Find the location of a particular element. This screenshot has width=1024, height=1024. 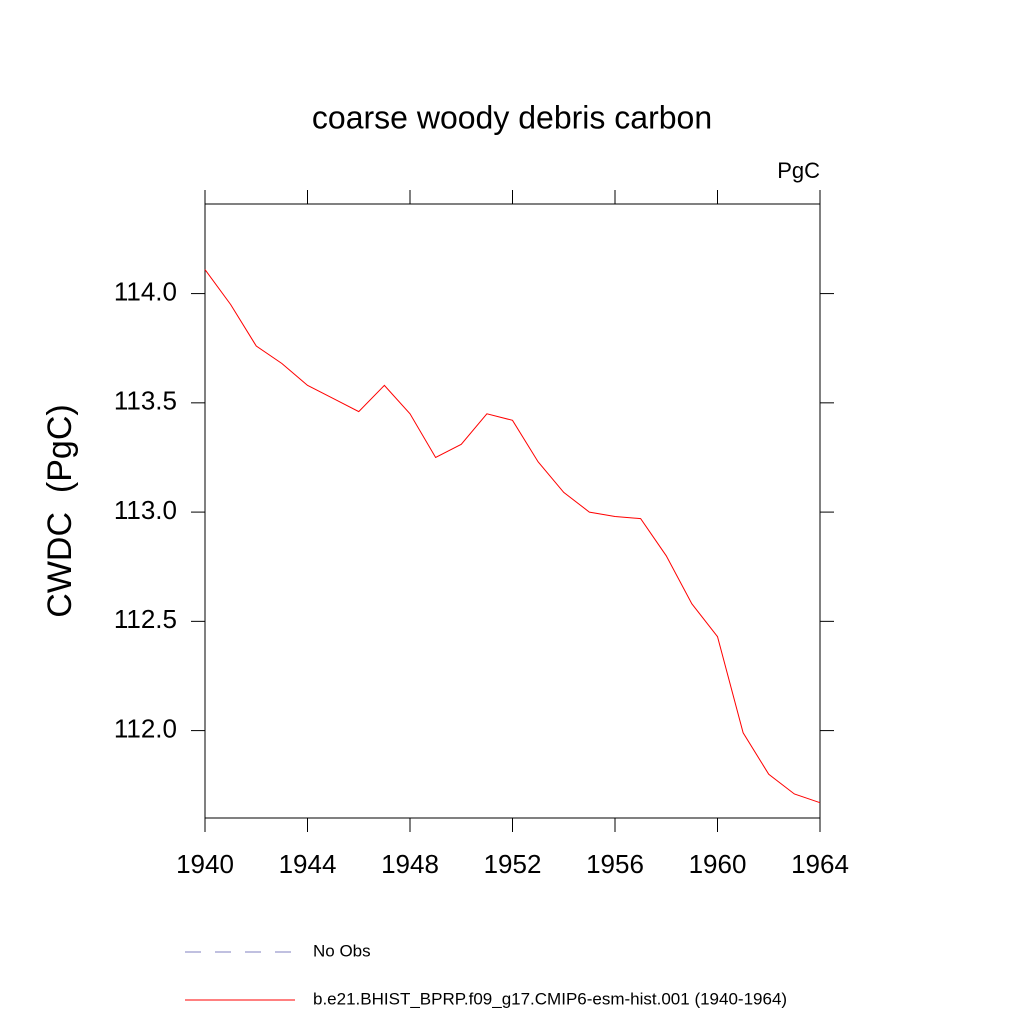

x-tick-label: 1956 is located at coordinates (615, 864).